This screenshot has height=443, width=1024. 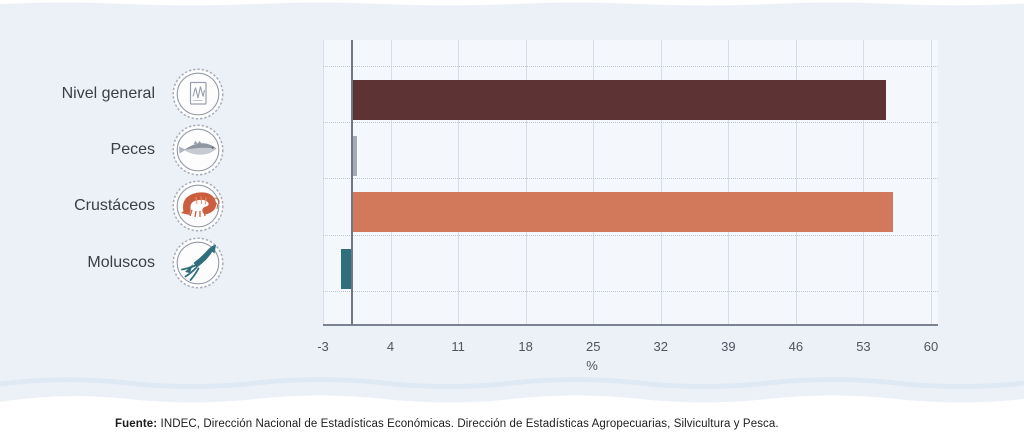 I want to click on shrimp-icon, so click(x=198, y=206).